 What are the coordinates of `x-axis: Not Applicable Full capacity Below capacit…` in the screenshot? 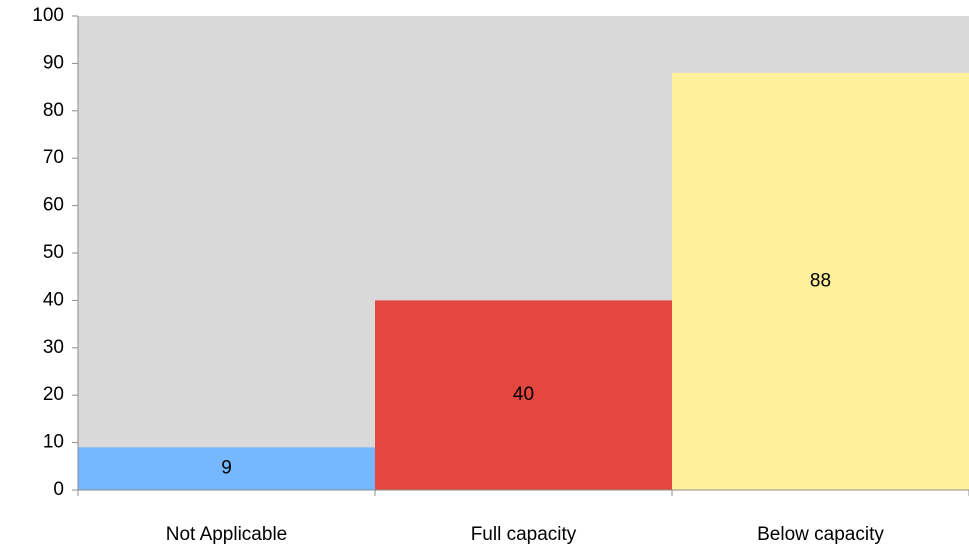 It's located at (523, 517).